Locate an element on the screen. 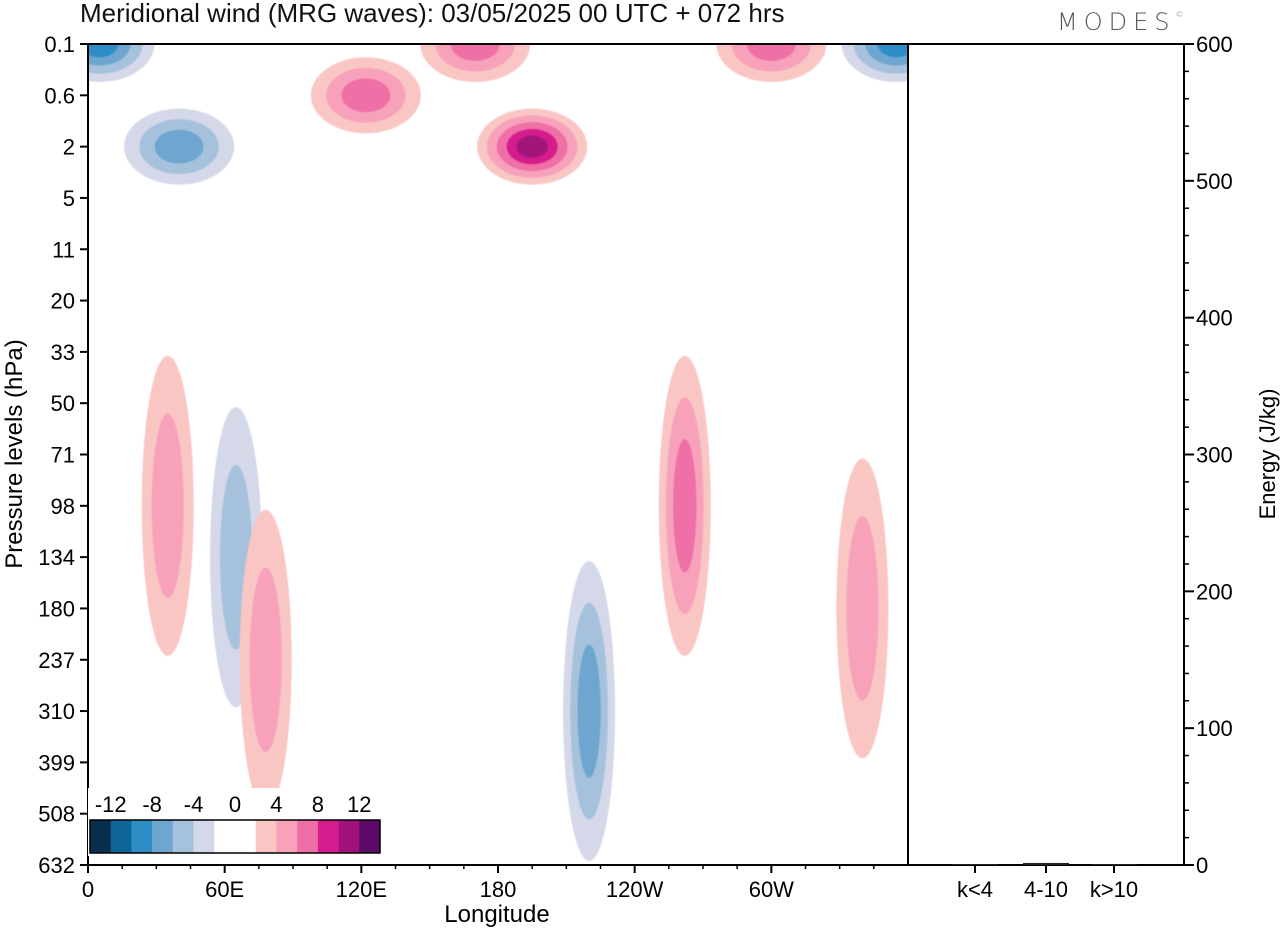 This screenshot has width=1280, height=930. energy-tick-label: 400 is located at coordinates (1214, 318).